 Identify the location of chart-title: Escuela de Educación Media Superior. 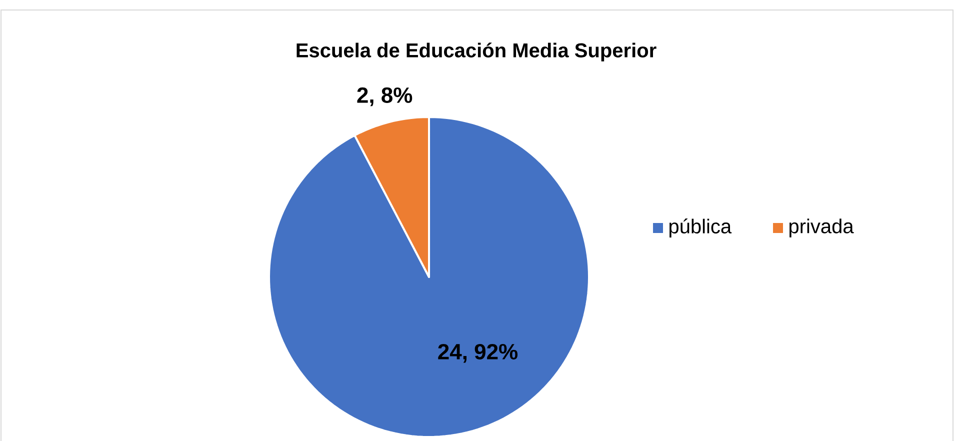
(476, 52).